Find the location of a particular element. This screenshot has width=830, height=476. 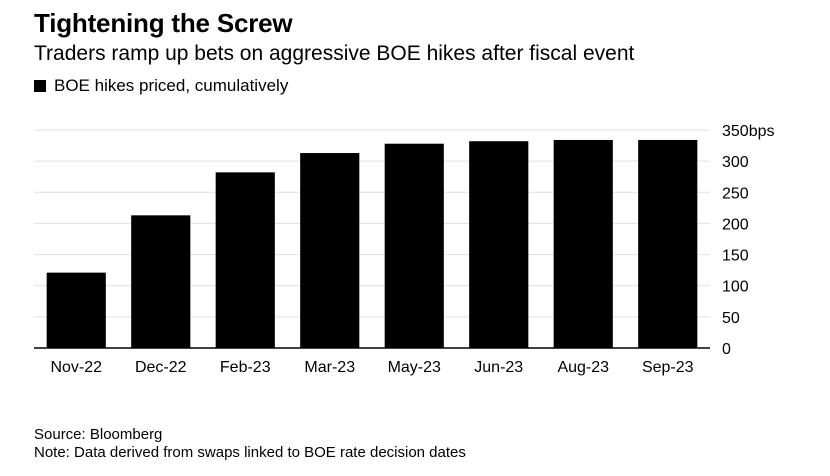

y-tick-label: 200 is located at coordinates (735, 224).